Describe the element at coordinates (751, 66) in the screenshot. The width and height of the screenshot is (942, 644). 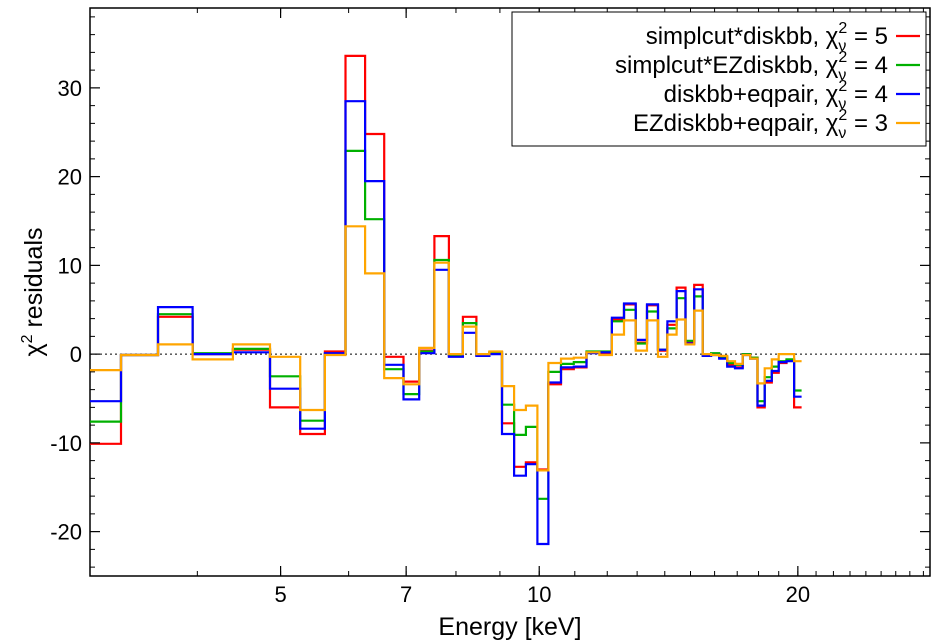
I see `legend-label-2: simplcut*EZdiskbb, χν2 = 4` at that location.